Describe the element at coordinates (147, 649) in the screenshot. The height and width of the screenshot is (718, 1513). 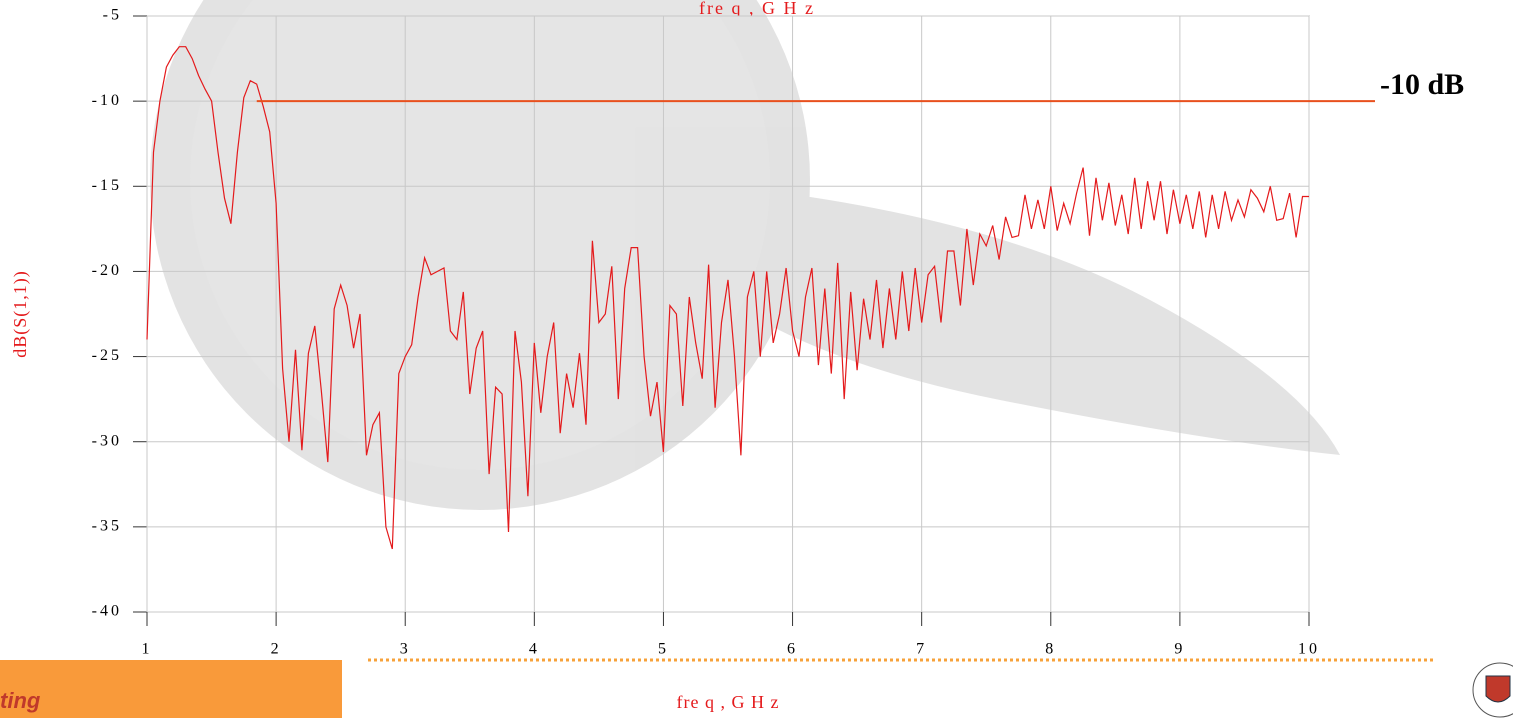
I see `x-tick-label: 1` at that location.